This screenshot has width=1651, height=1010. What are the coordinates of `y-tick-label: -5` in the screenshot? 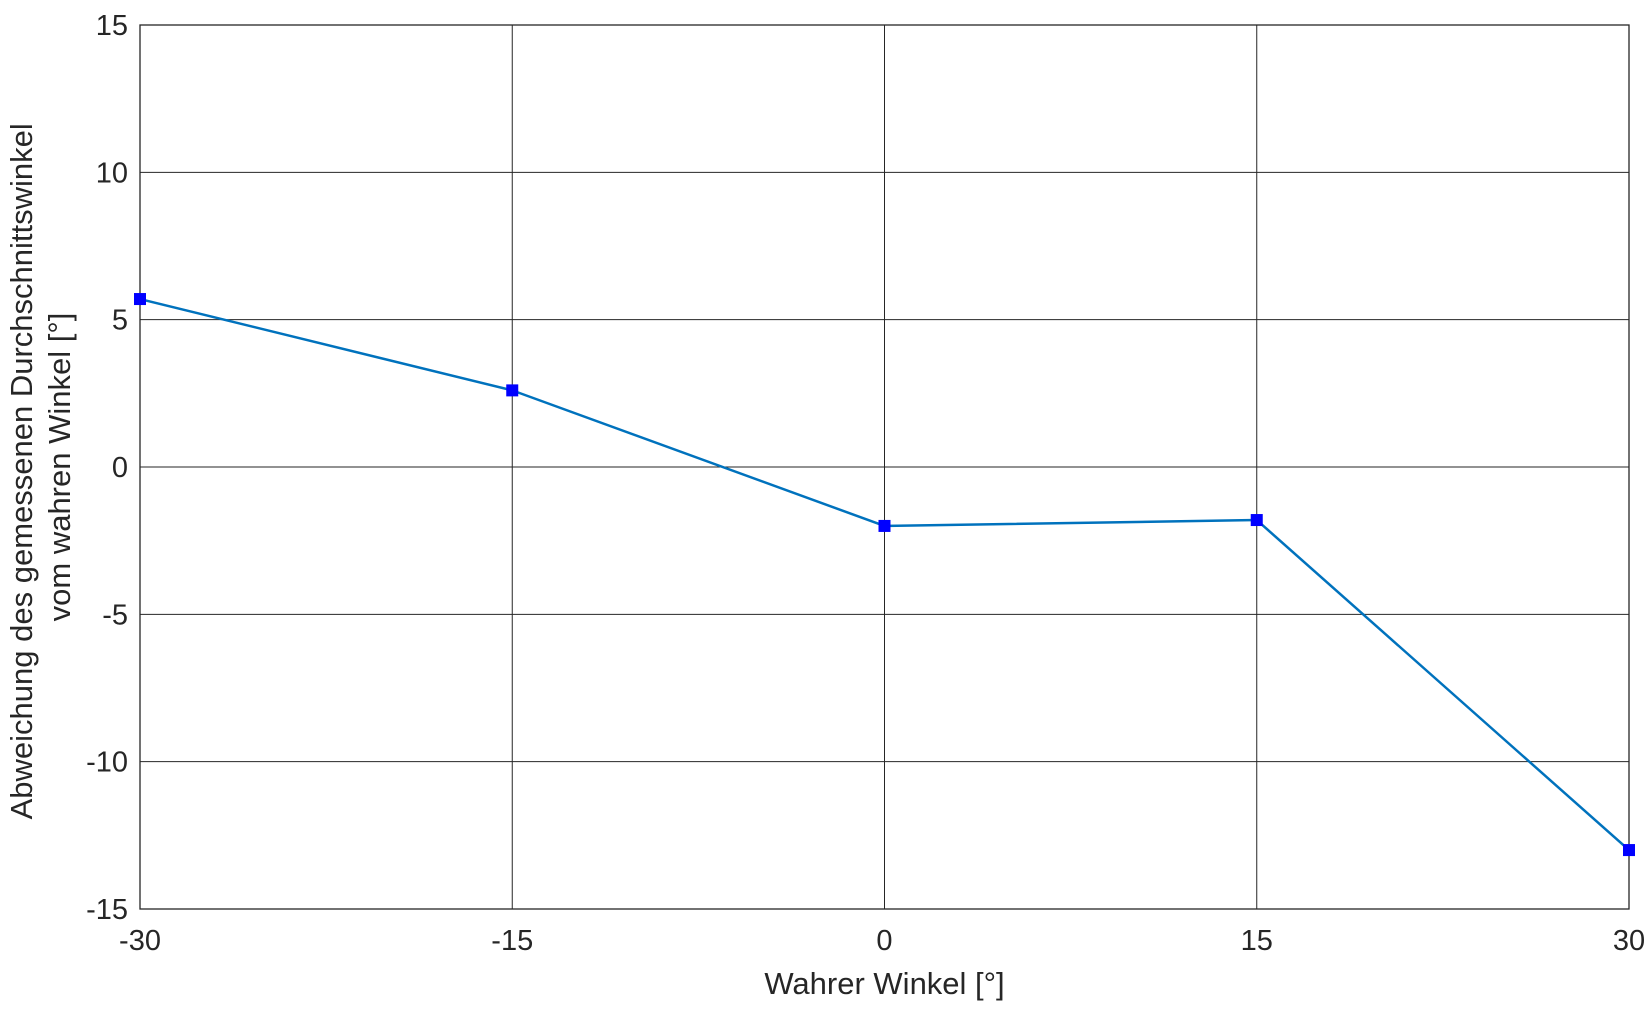 It's located at (115, 615).